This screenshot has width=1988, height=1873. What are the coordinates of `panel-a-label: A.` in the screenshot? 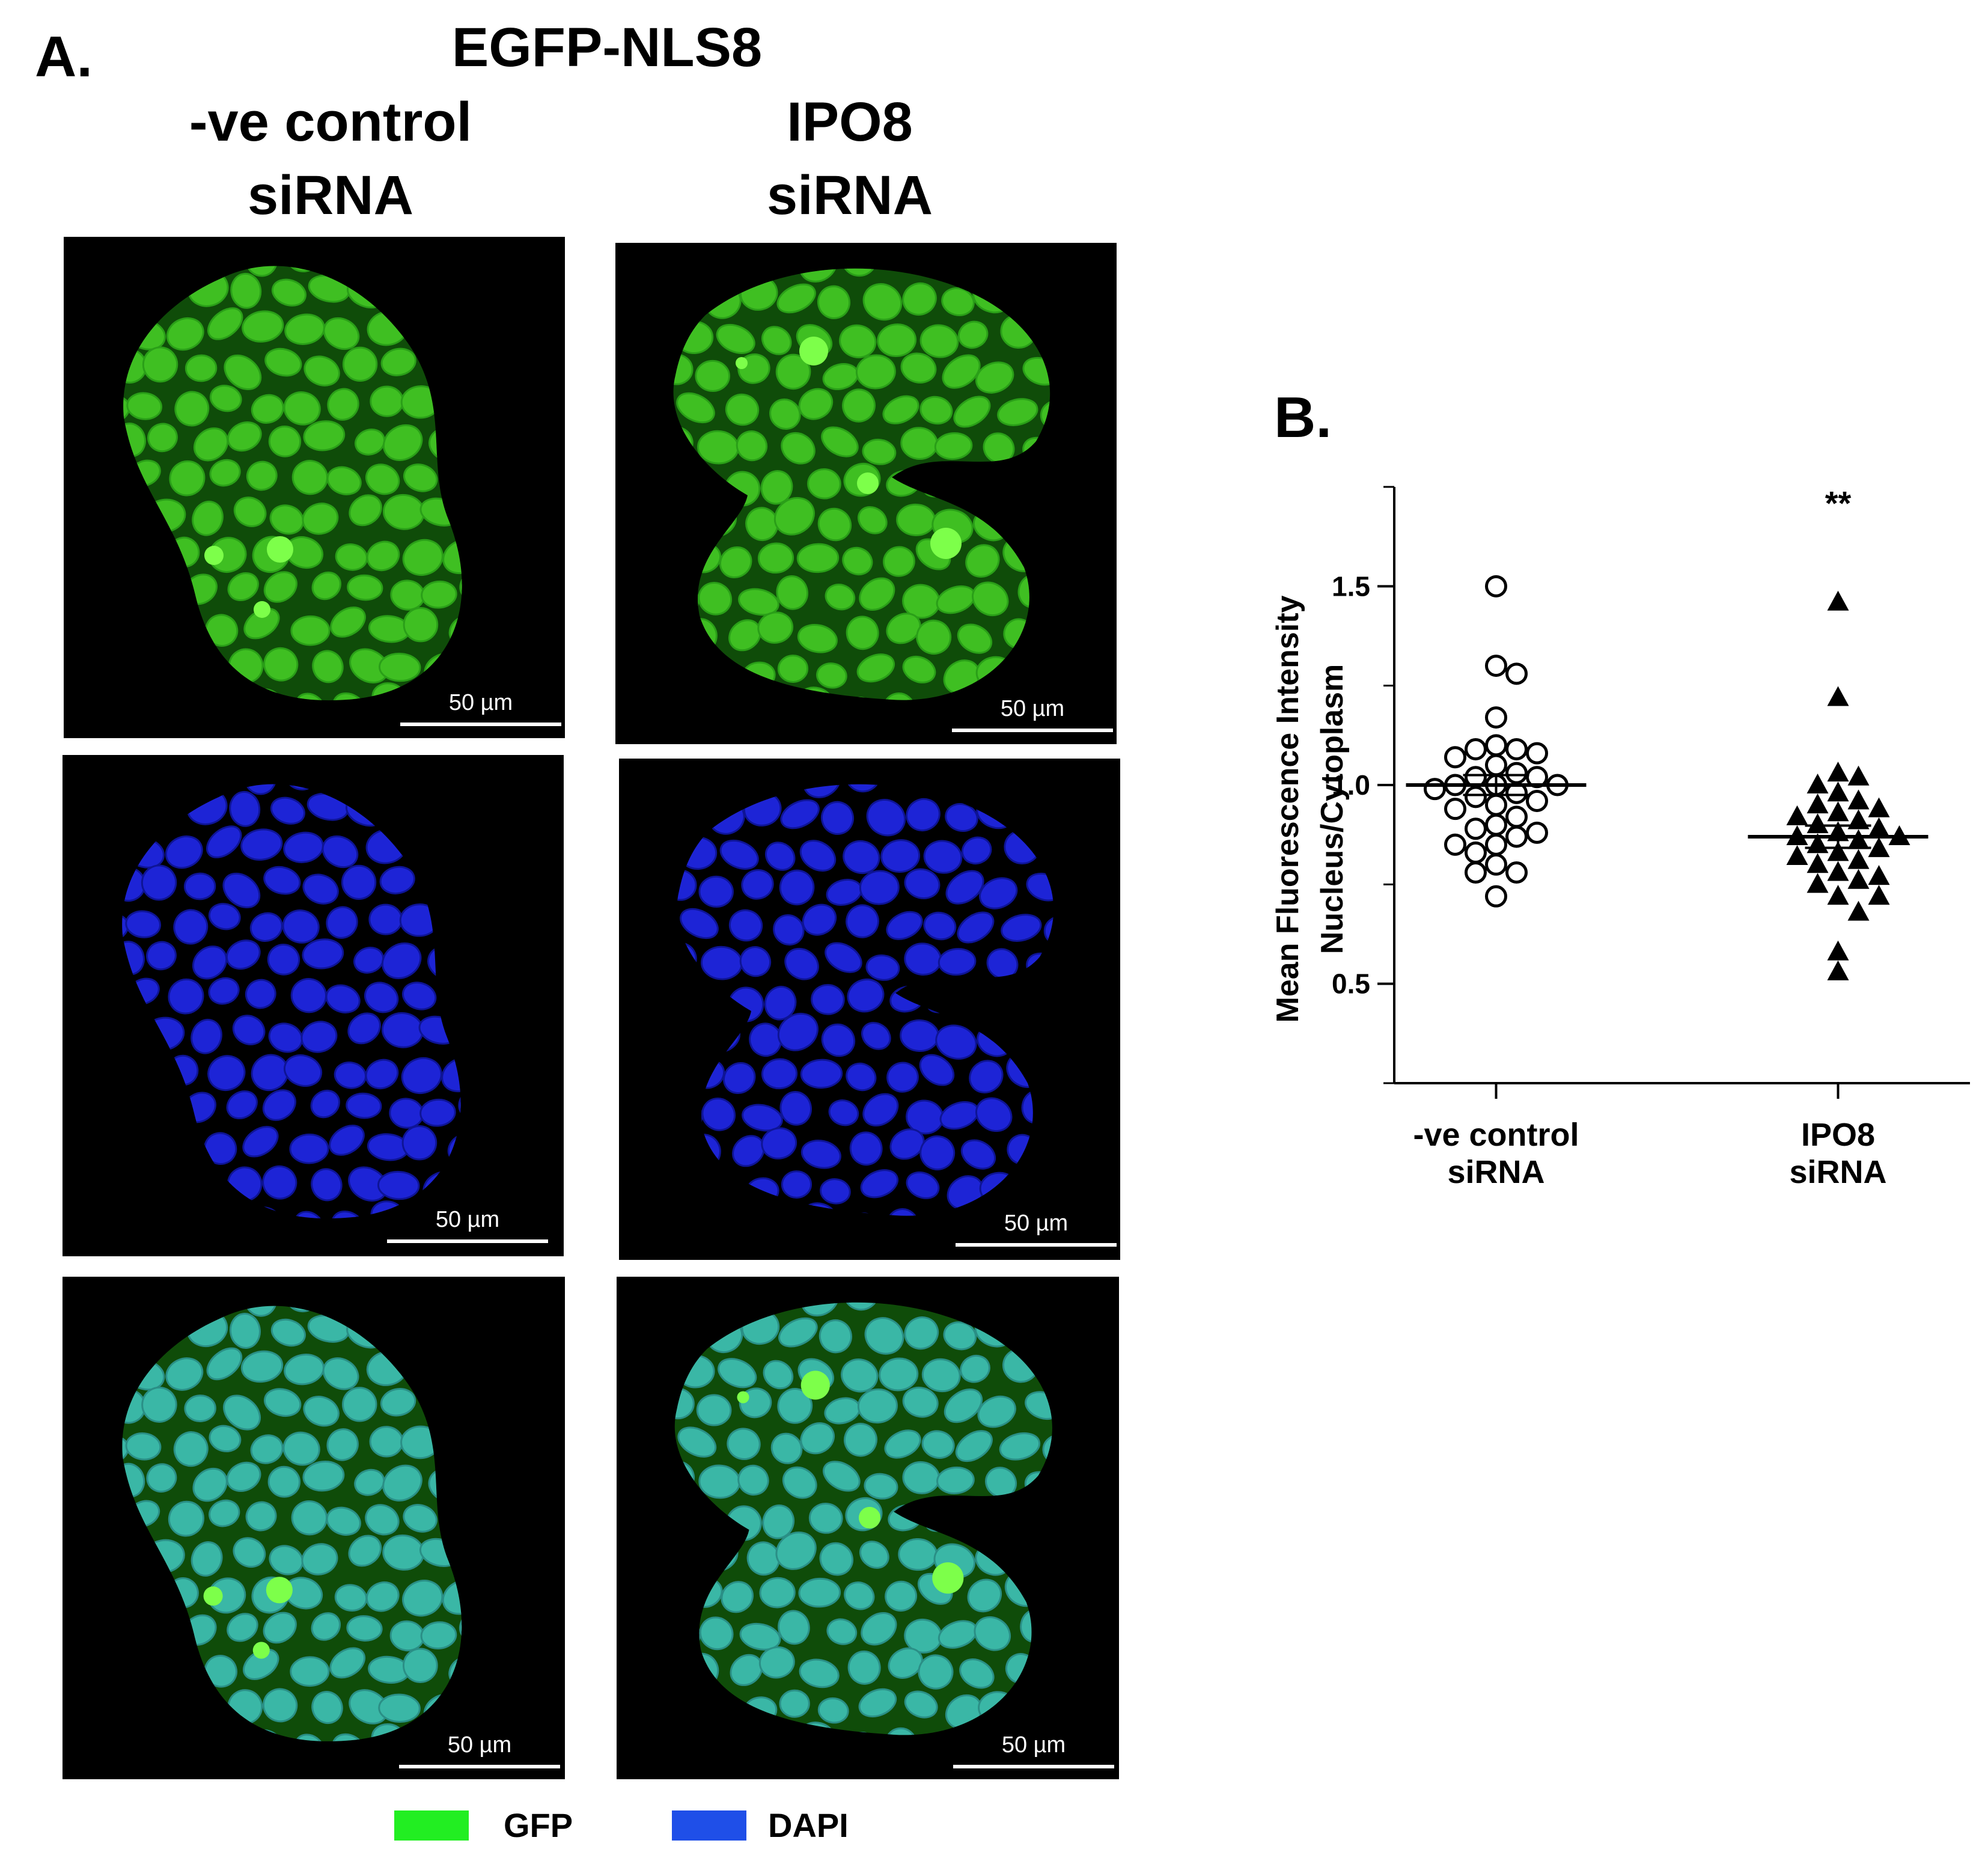 It's located at (64, 57).